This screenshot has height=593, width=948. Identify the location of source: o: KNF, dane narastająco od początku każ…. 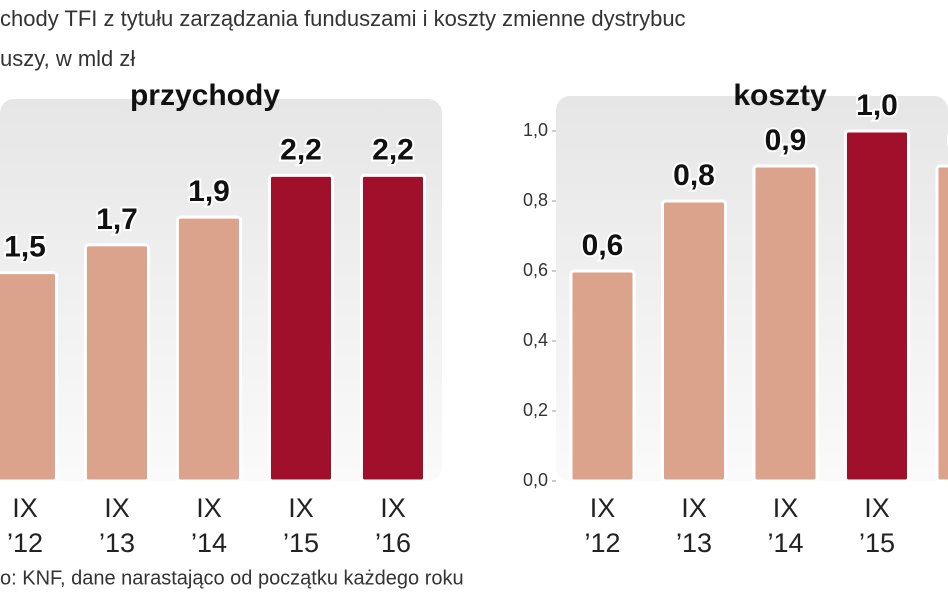
(232, 578).